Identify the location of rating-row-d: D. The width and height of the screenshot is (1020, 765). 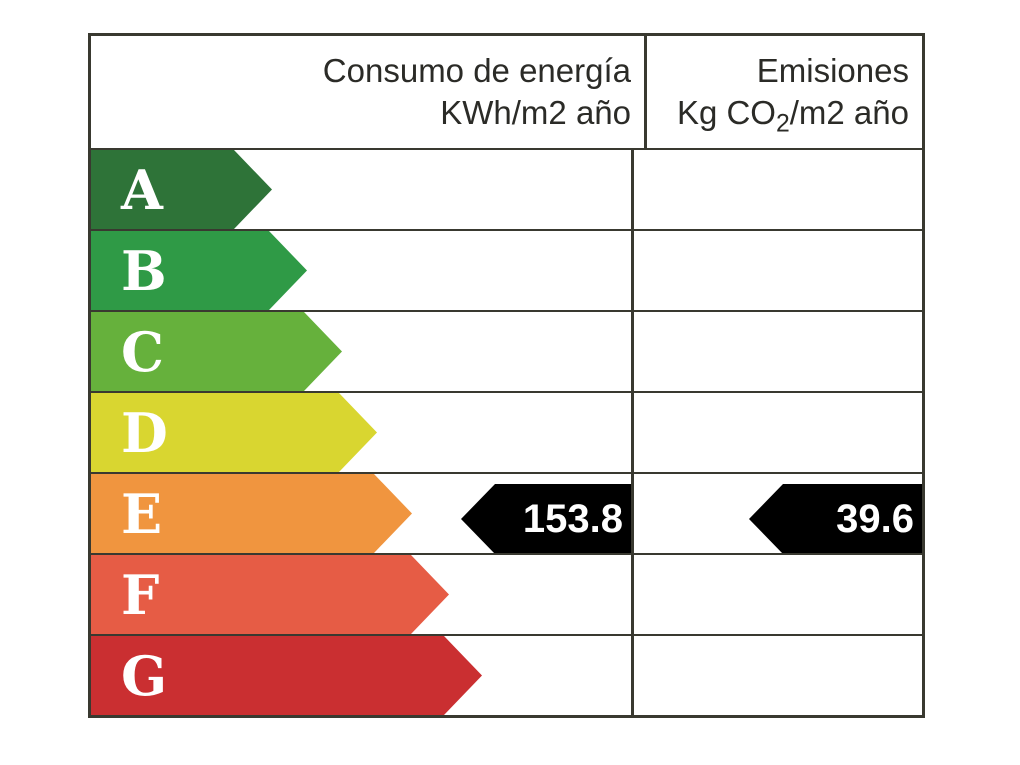
(506, 431).